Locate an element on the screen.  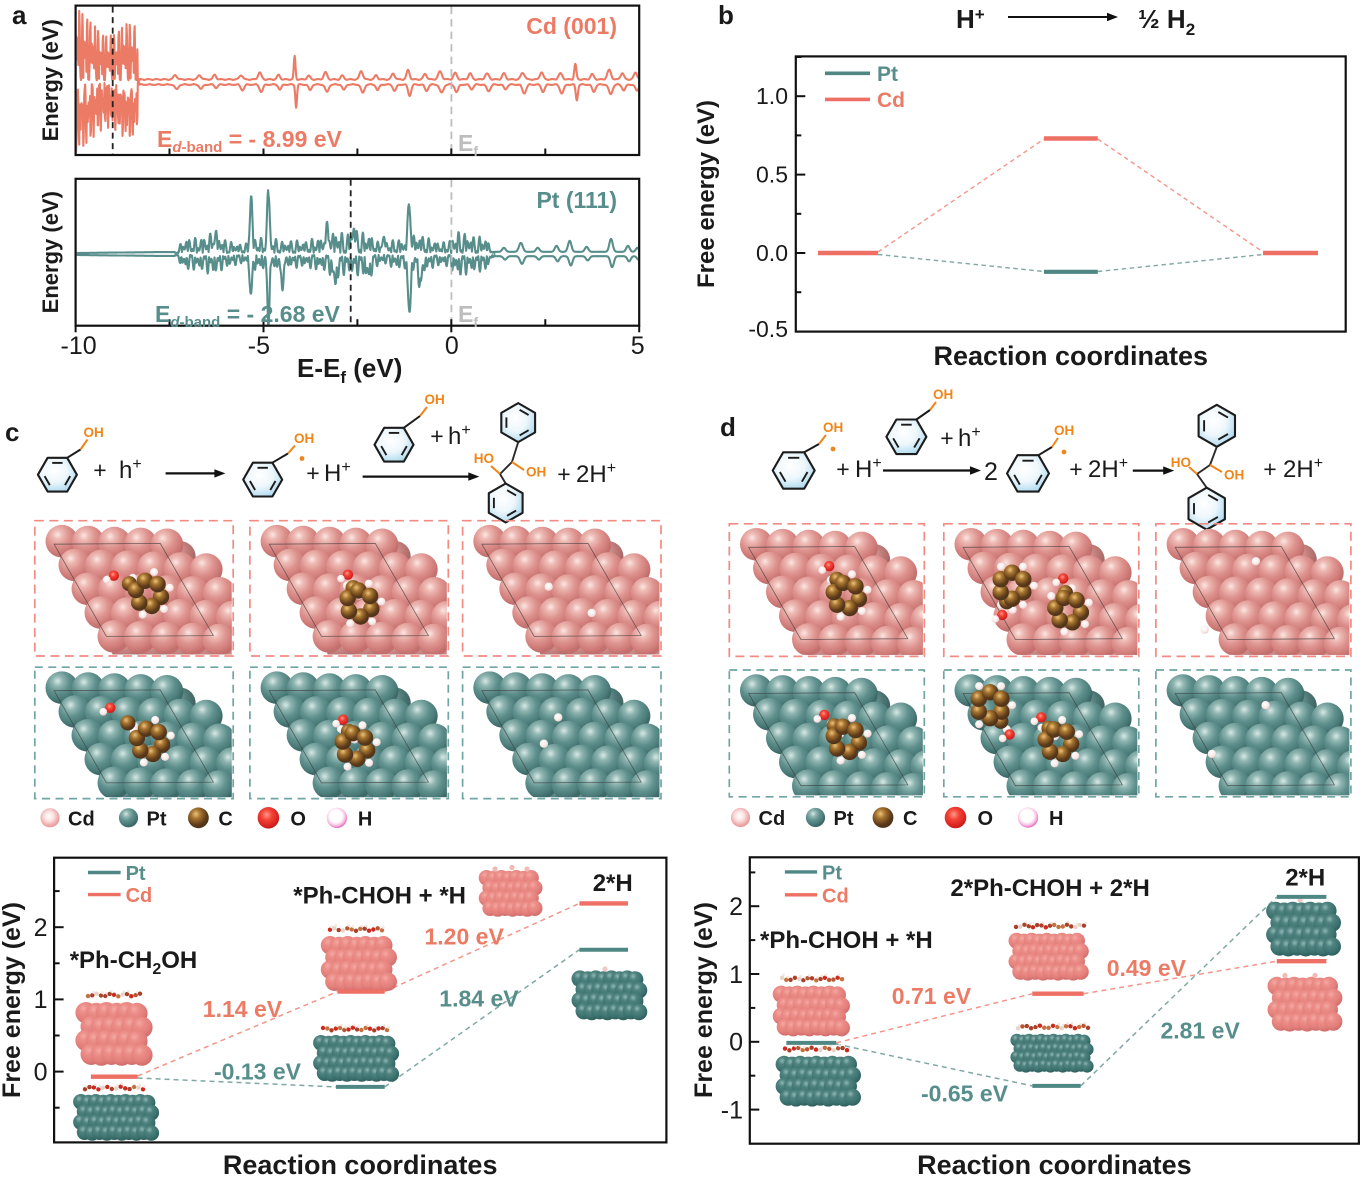
svg-text: Pt (111) is located at coordinates (576, 200).